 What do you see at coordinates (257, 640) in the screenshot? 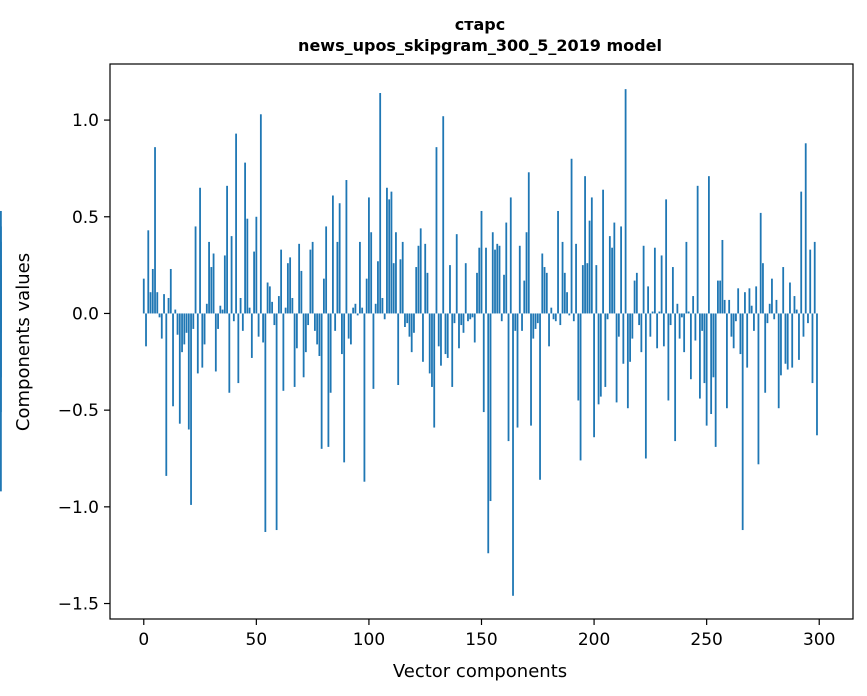
I see `x-tick-label: 50` at bounding box center [257, 640].